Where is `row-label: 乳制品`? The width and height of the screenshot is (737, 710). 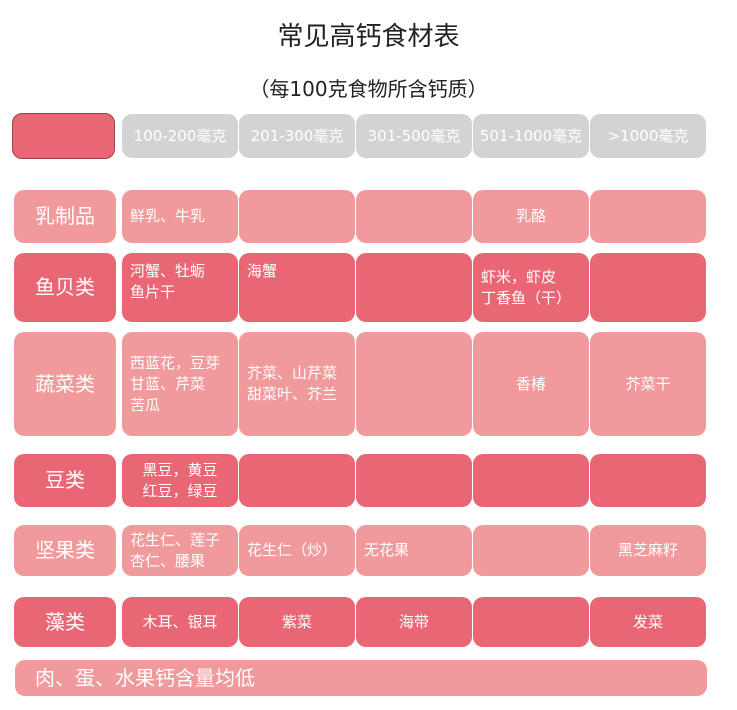
row-label: 乳制品 is located at coordinates (65, 216).